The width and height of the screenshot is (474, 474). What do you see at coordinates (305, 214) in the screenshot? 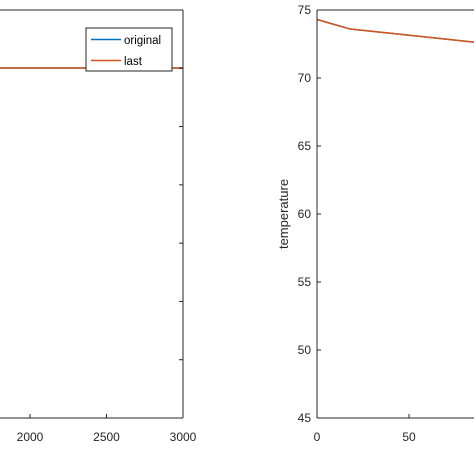
I see `y-tick-label: 60` at bounding box center [305, 214].